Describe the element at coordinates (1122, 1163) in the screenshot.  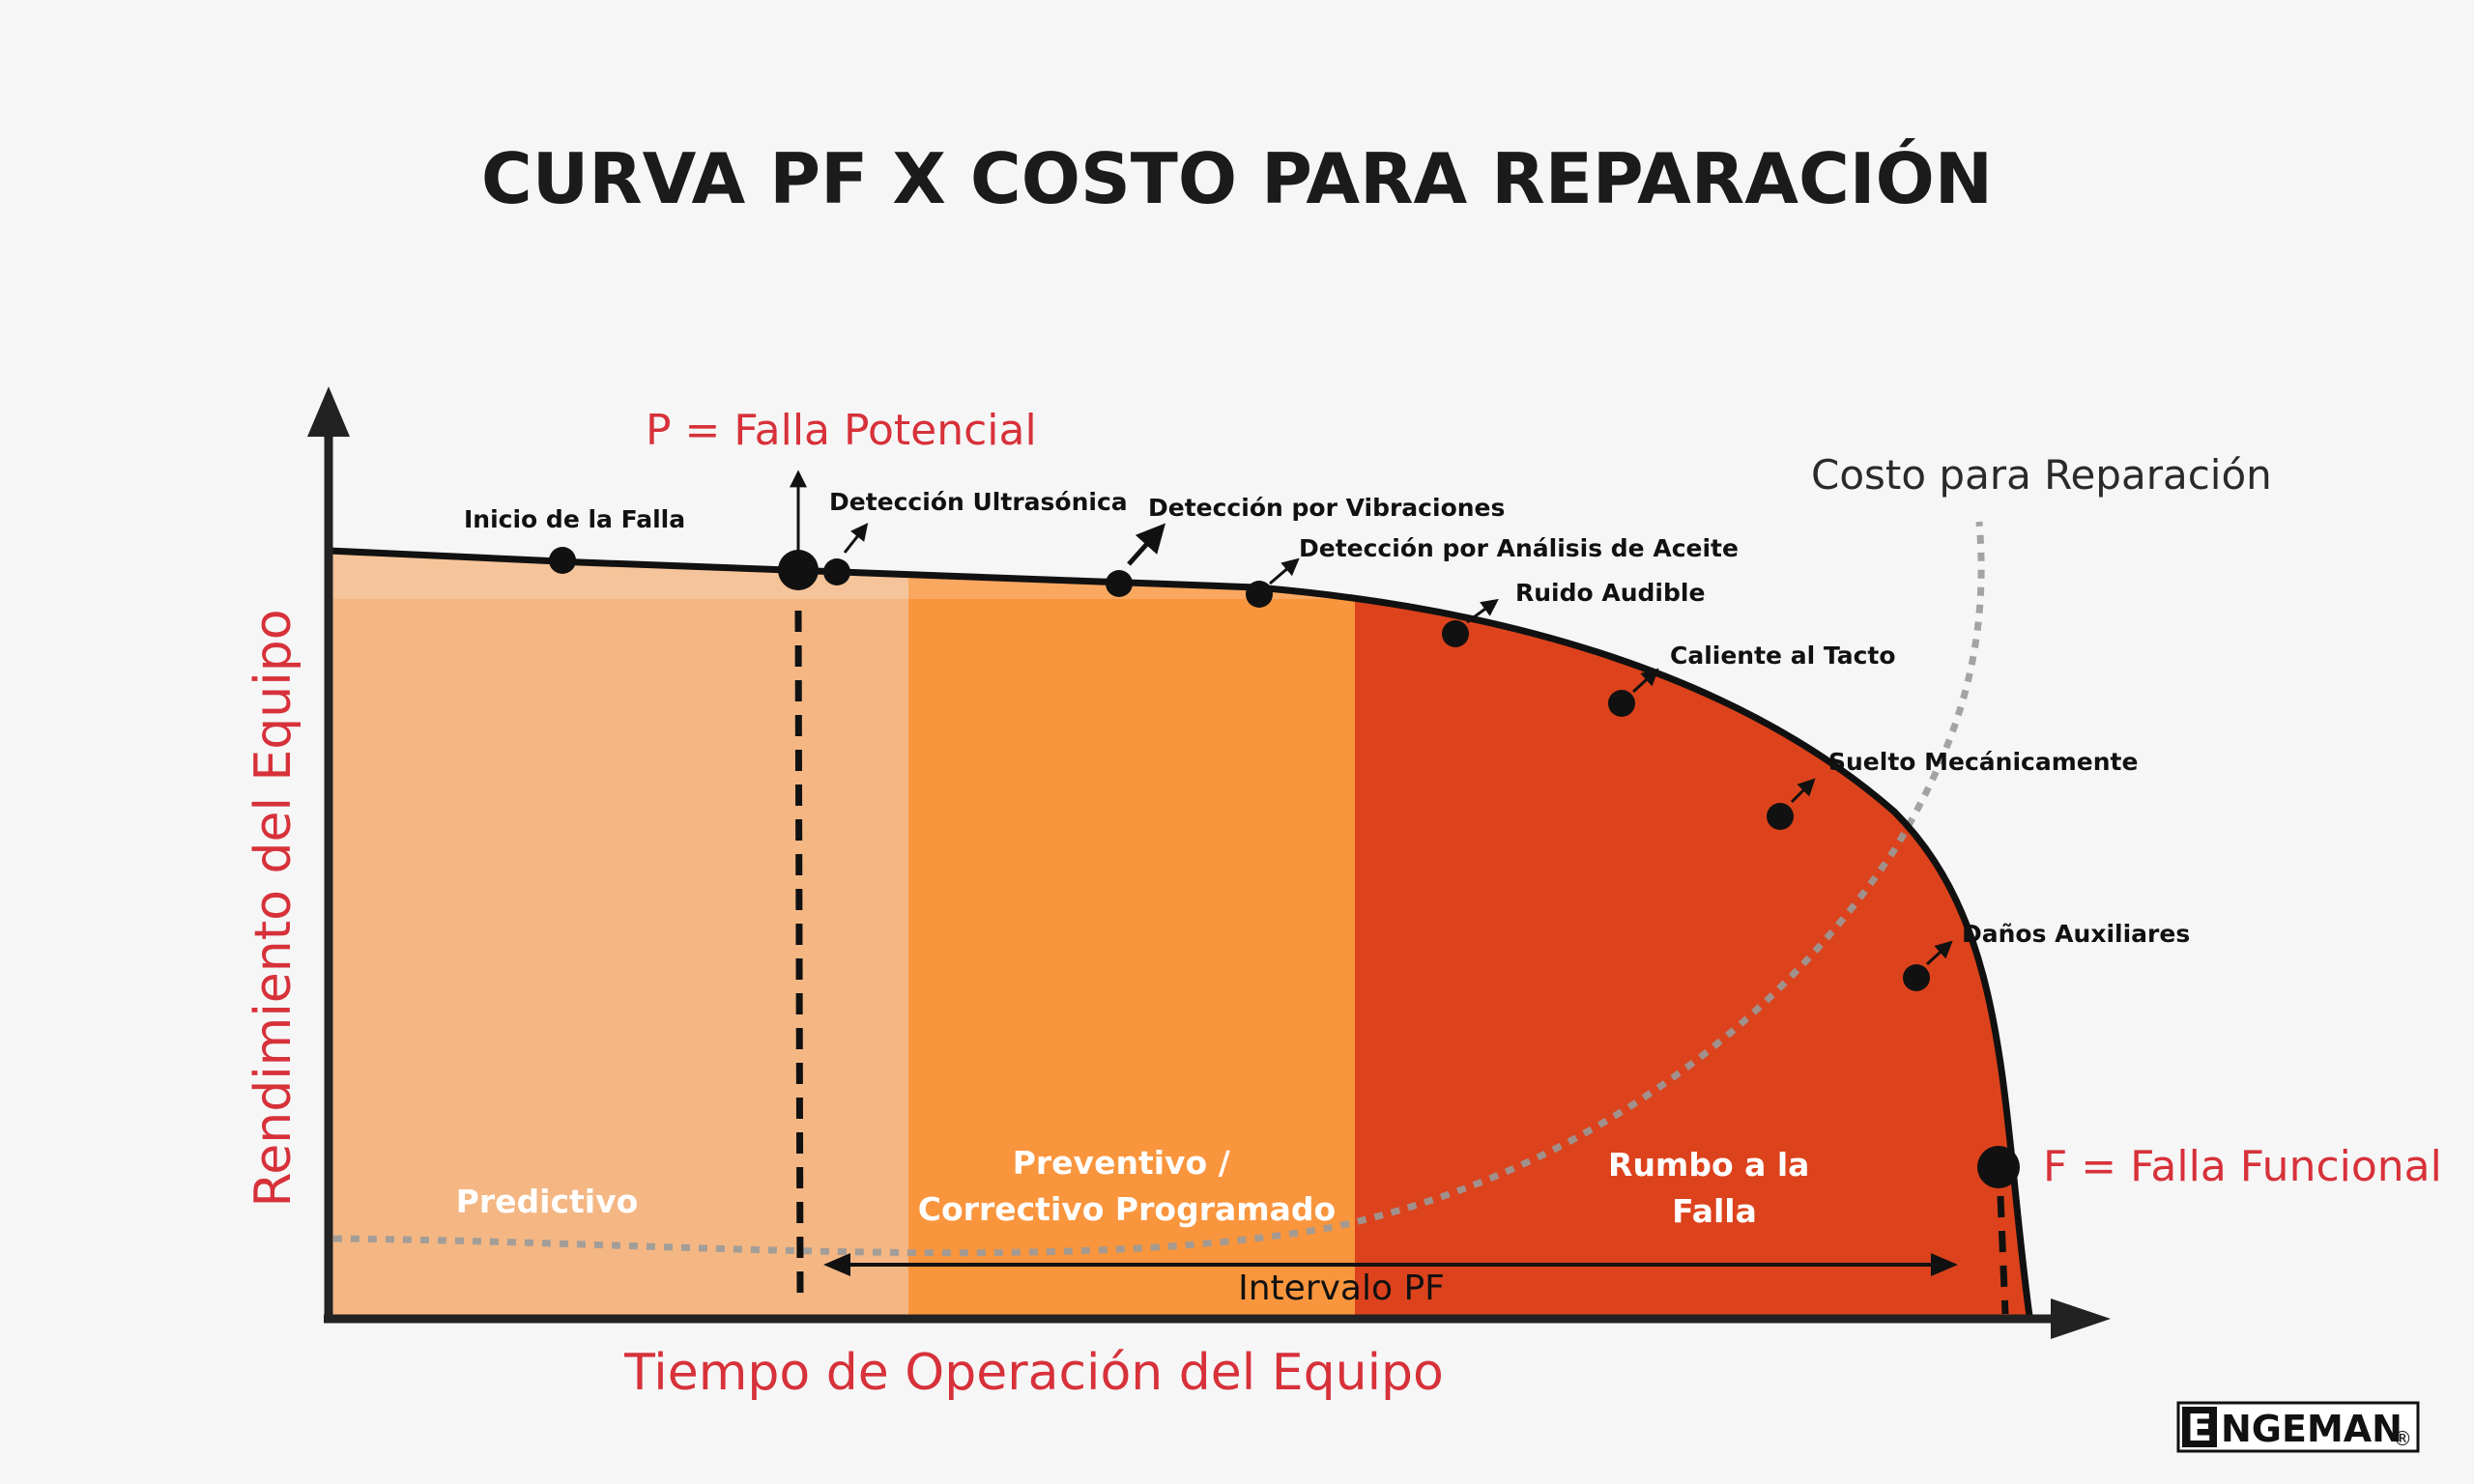
I see `zone-label-preventivo-line-1: Preventivo /` at that location.